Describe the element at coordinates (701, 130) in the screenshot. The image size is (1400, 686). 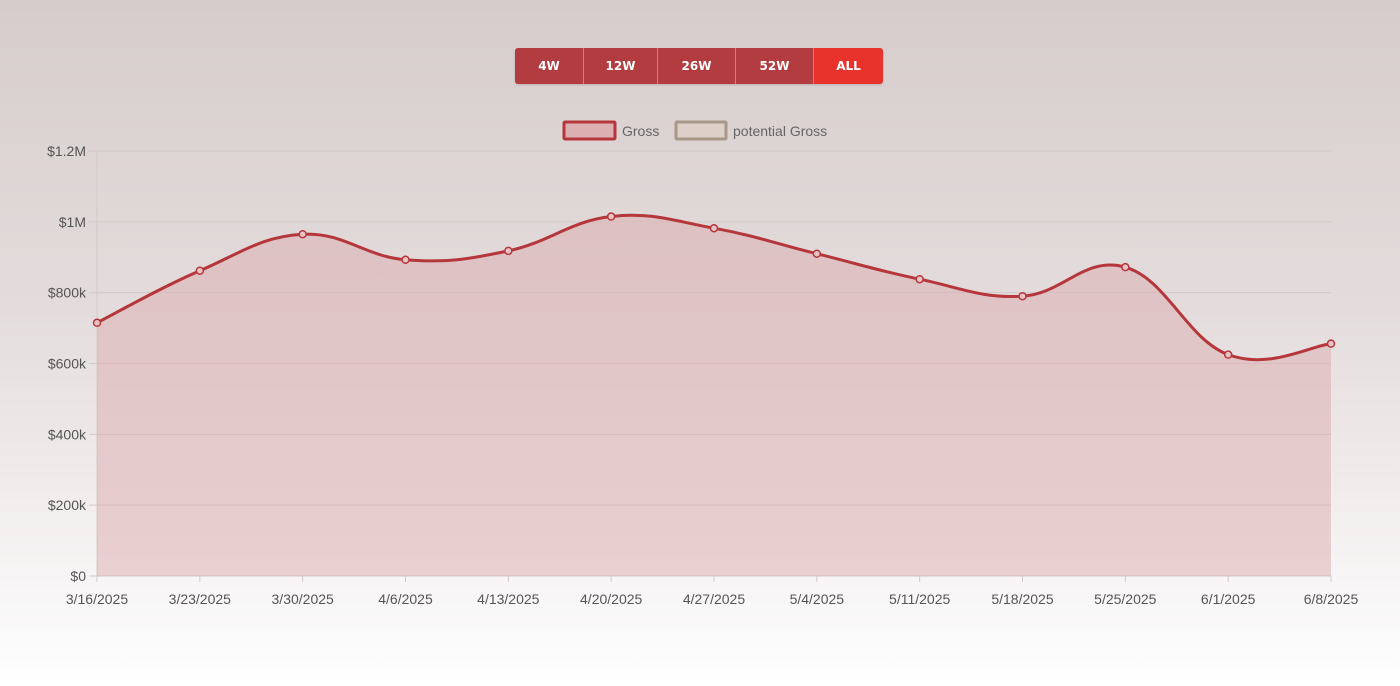
I see `legend-potential-gross-swatch` at that location.